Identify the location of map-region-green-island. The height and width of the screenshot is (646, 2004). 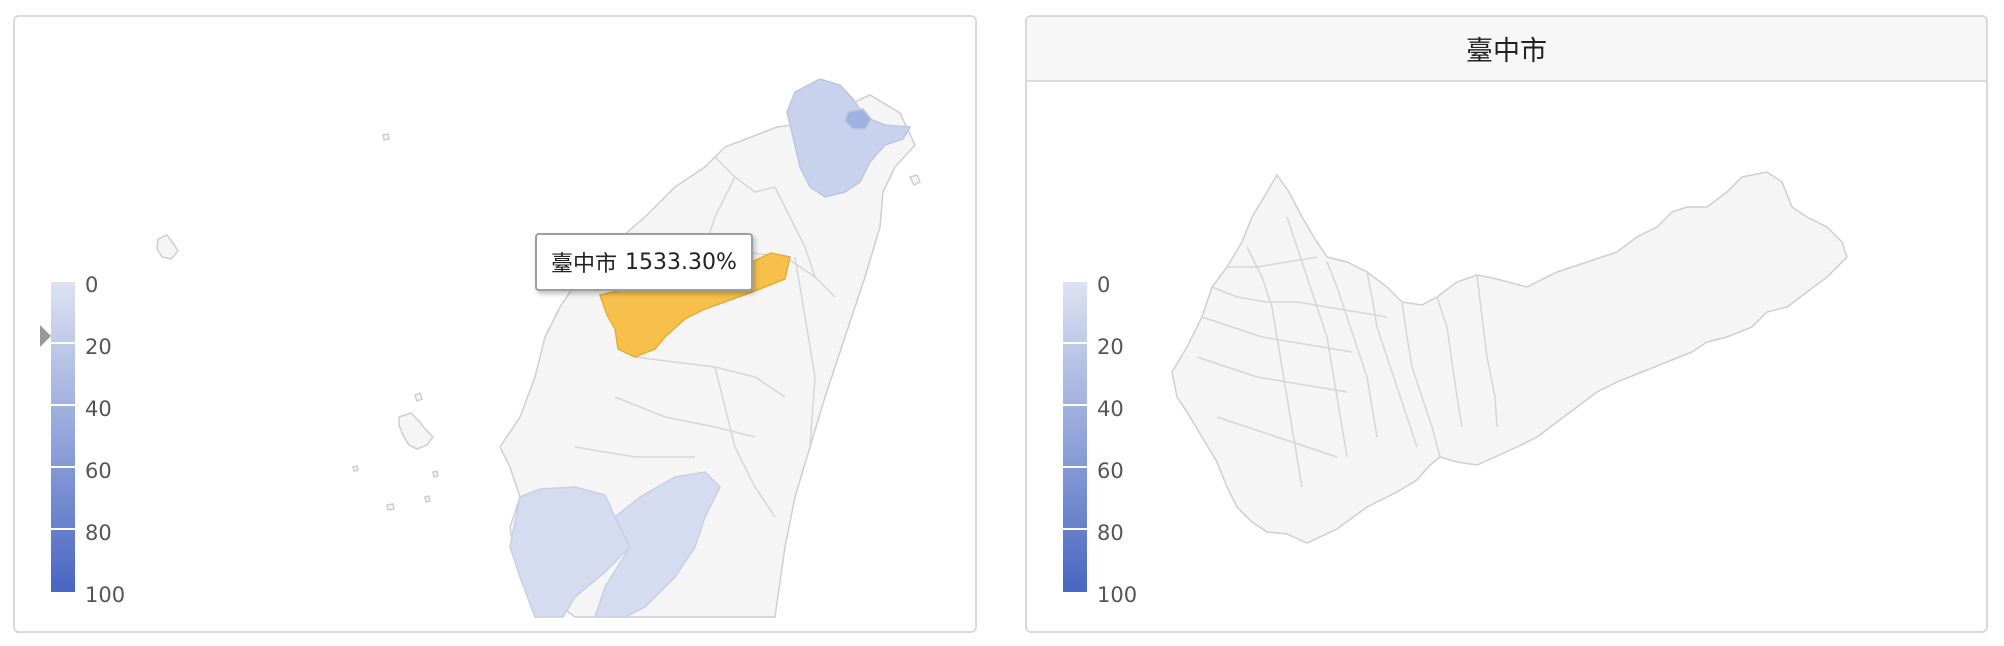
(914, 180).